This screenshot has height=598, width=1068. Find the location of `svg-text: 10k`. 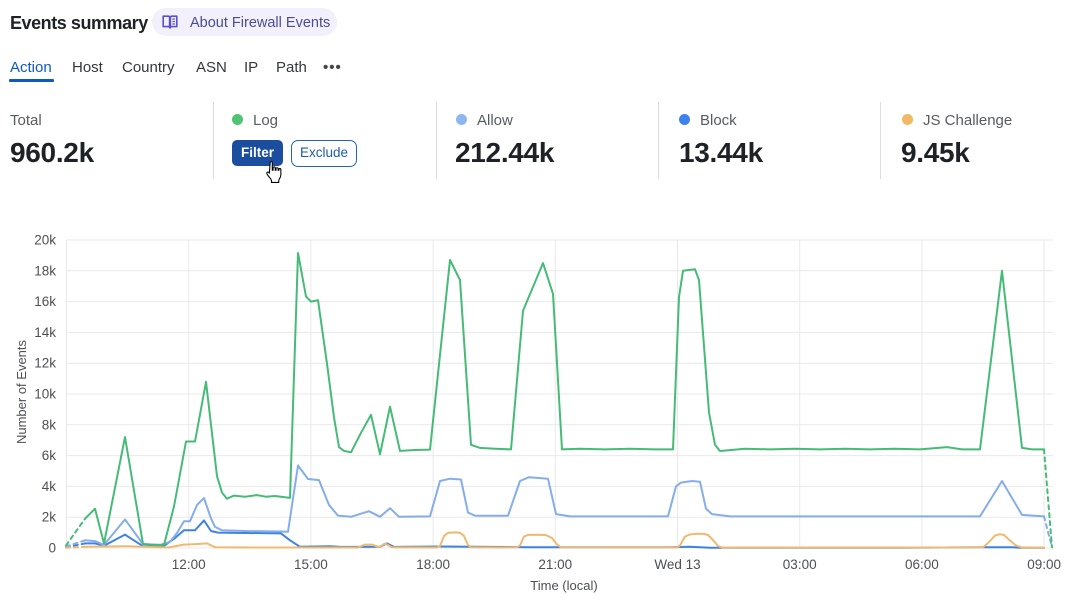

svg-text: 10k is located at coordinates (45, 394).